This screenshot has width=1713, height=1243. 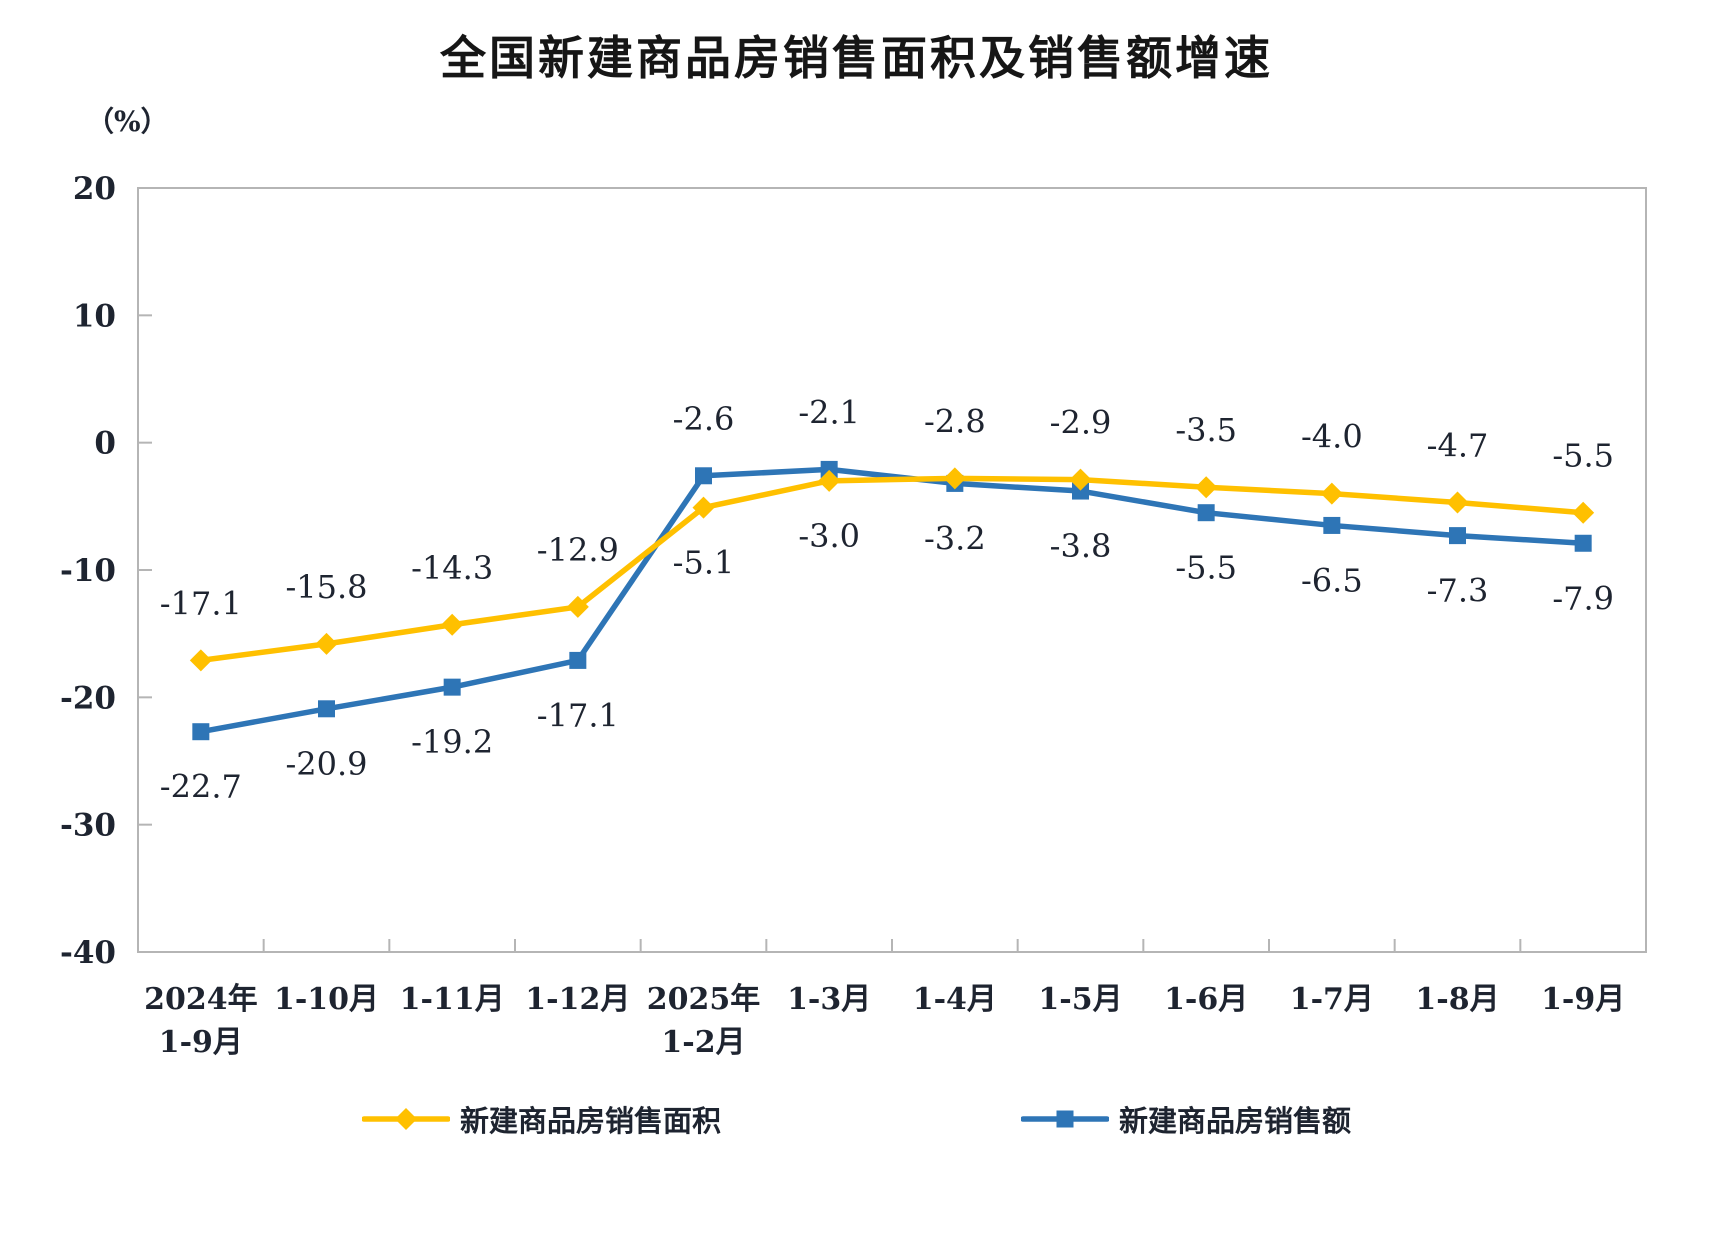 I want to click on legend: 新建商品房销售面积 新建商品房销售额, so click(x=856, y=1119).